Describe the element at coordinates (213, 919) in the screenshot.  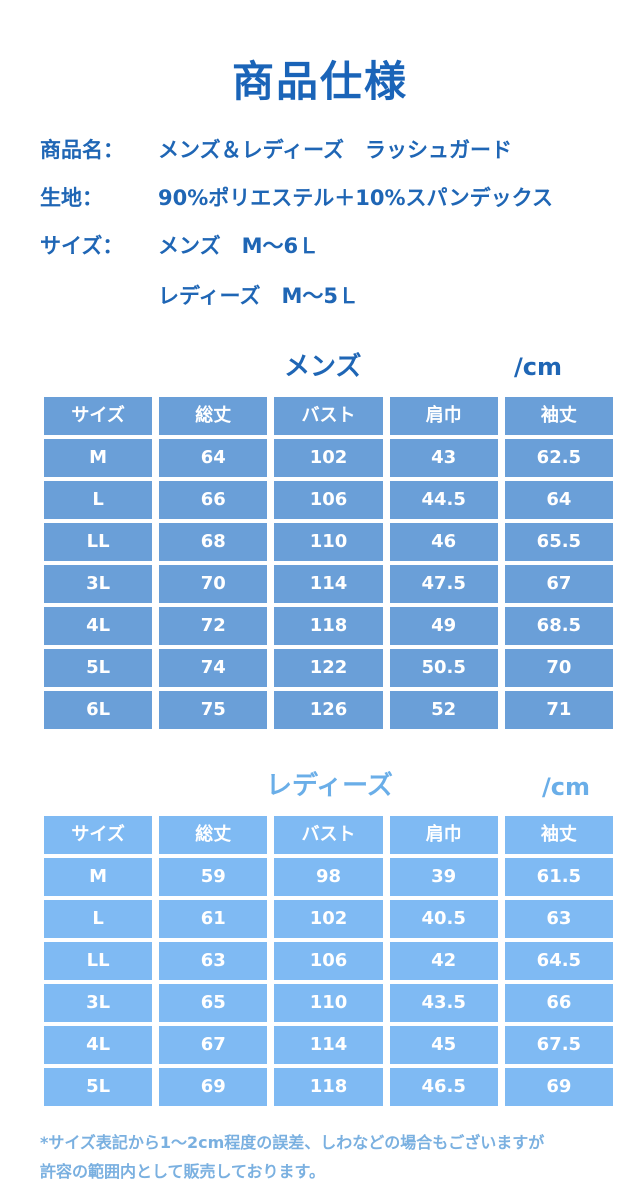
I see `table-cell: 61` at that location.